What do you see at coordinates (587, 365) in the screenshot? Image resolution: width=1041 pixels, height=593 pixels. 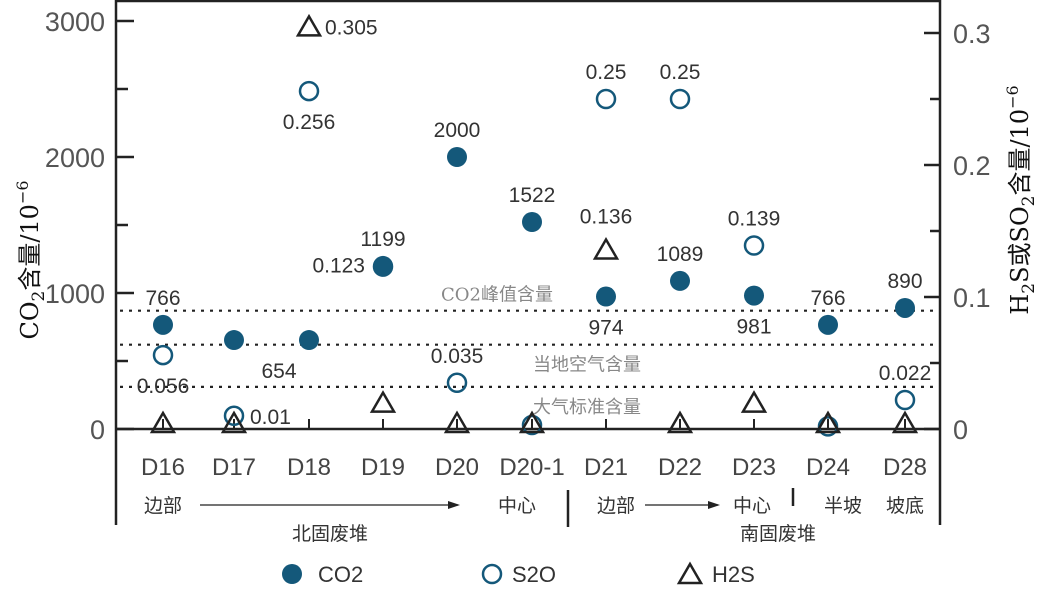 I see `reference-line-label: 当地空气含量` at bounding box center [587, 365].